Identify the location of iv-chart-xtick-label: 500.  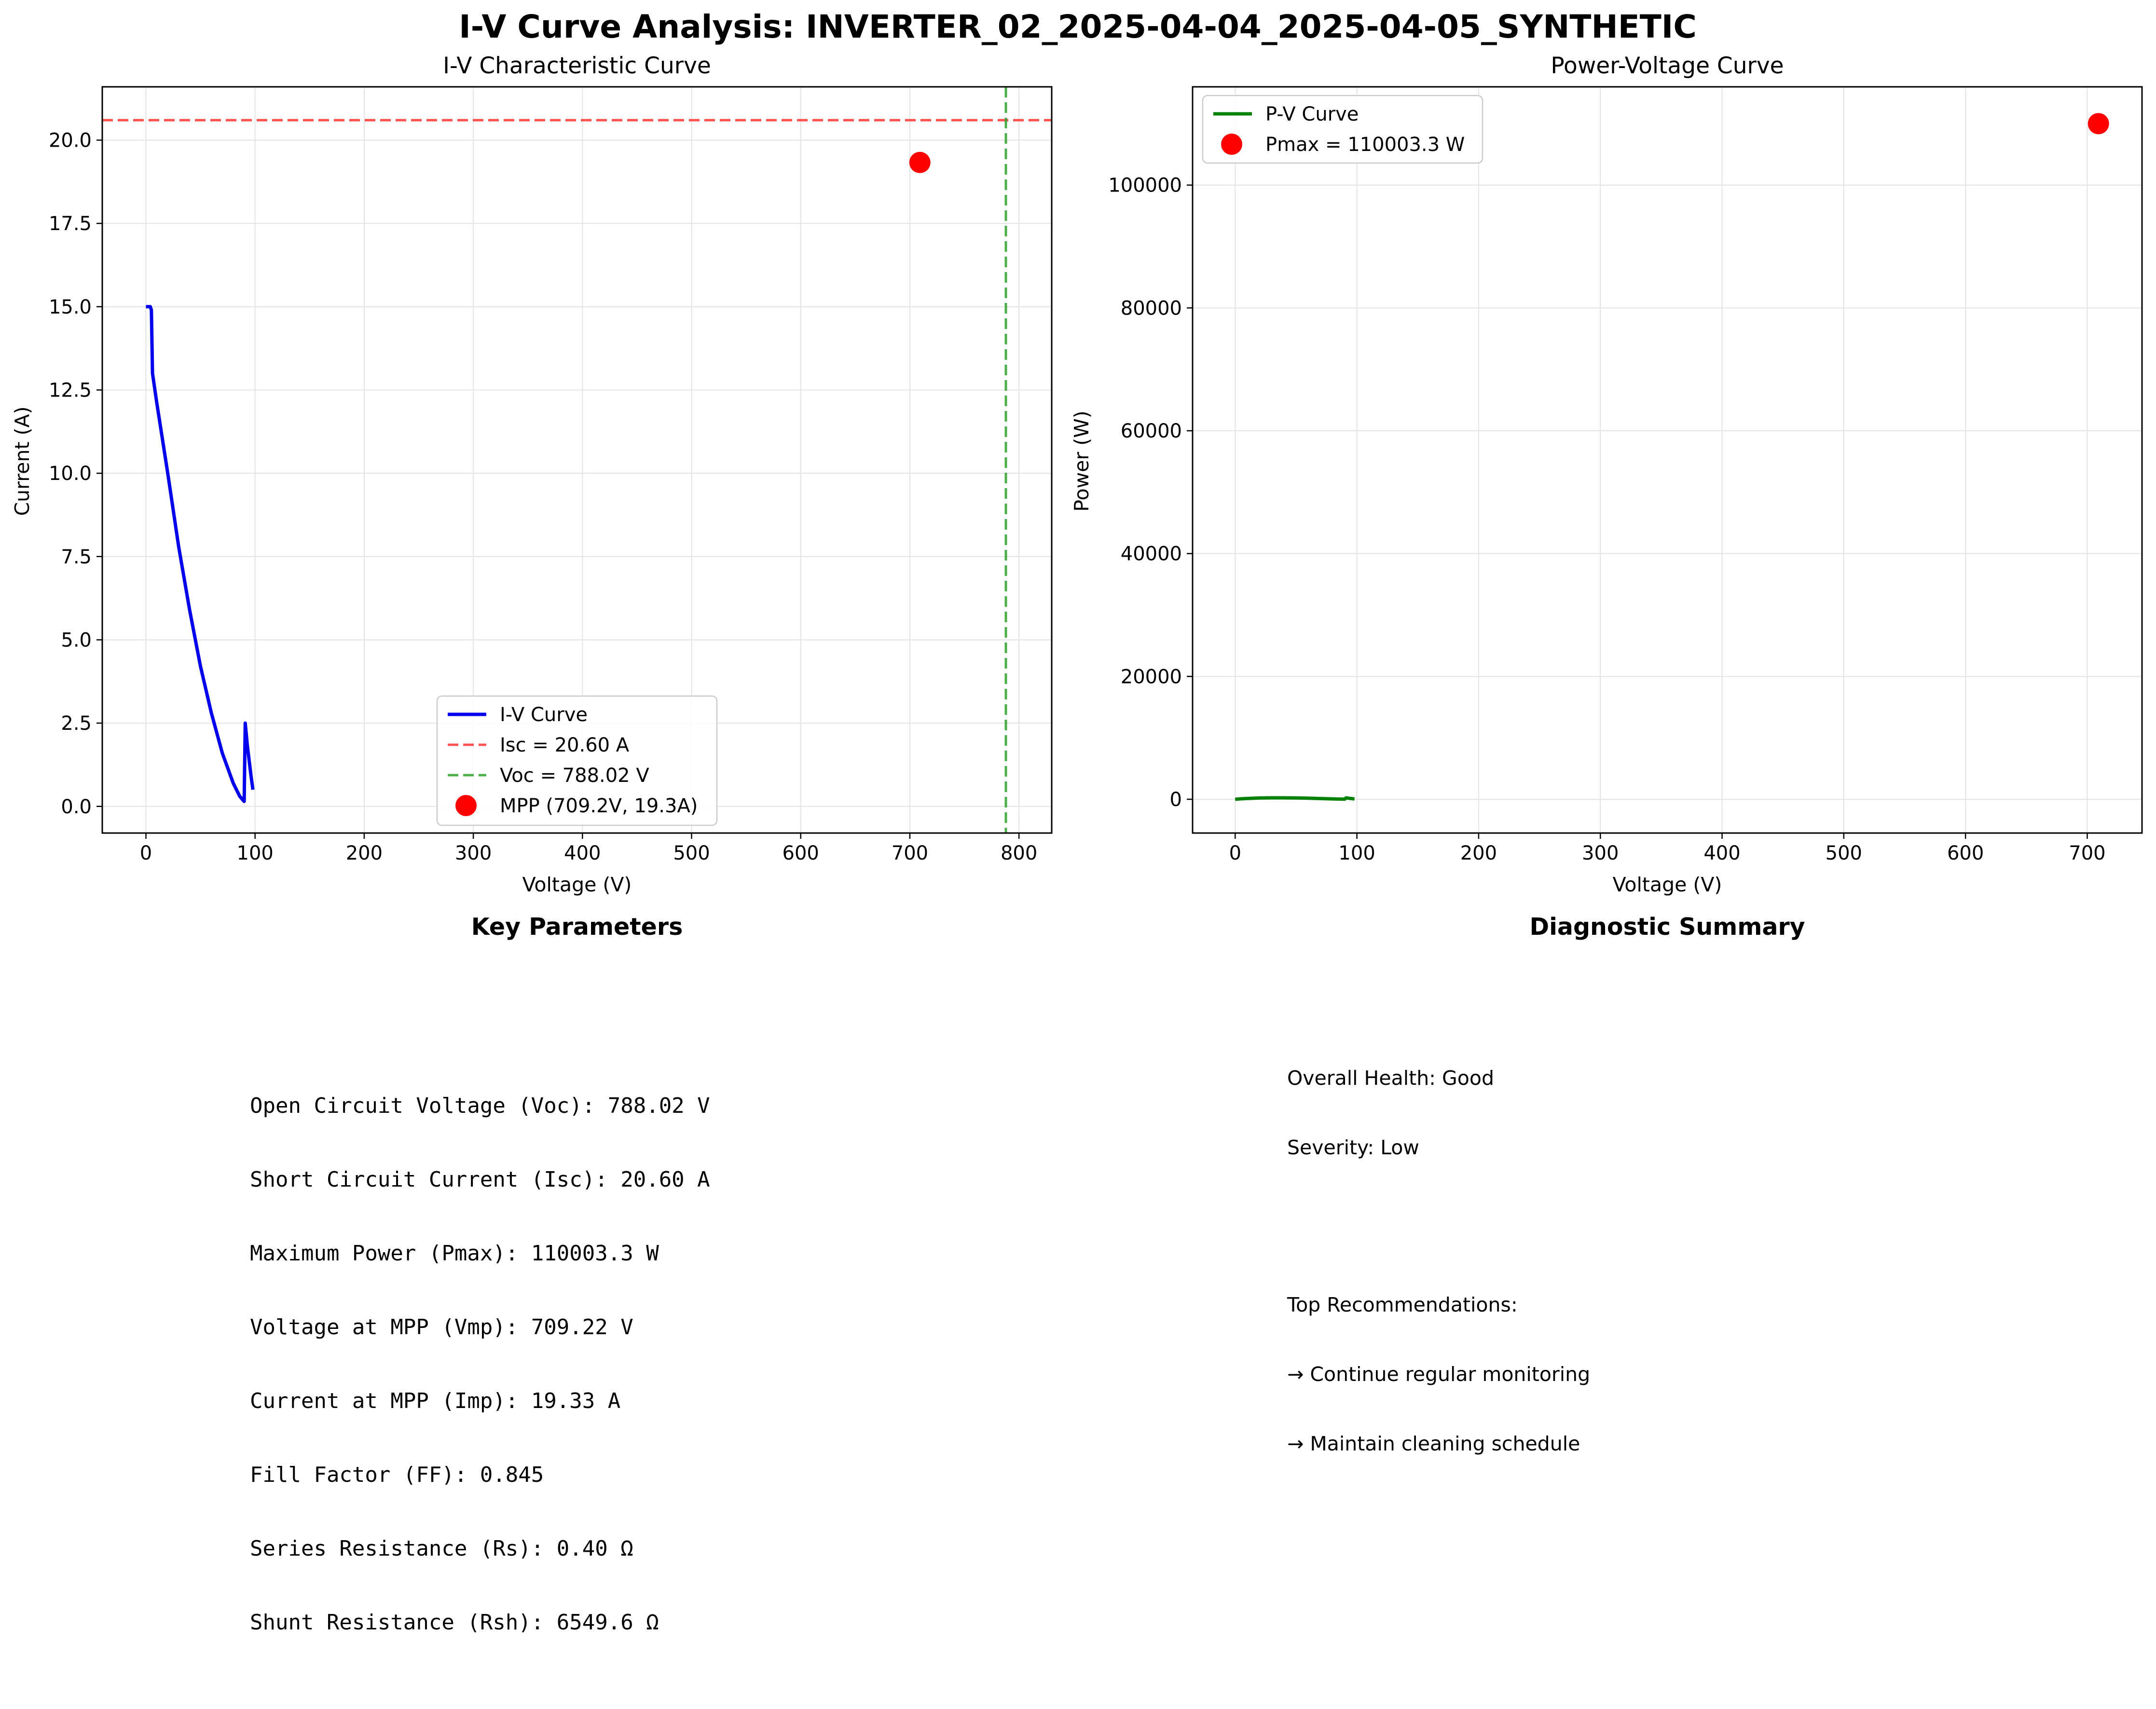
(691, 853).